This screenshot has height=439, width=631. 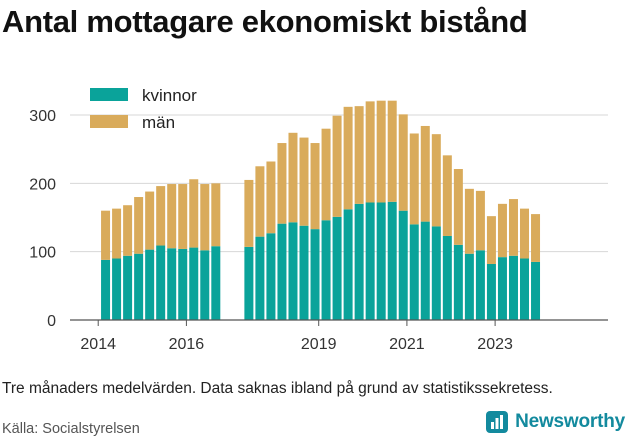 What do you see at coordinates (187, 344) in the screenshot?
I see `x-tick-label: 2016` at bounding box center [187, 344].